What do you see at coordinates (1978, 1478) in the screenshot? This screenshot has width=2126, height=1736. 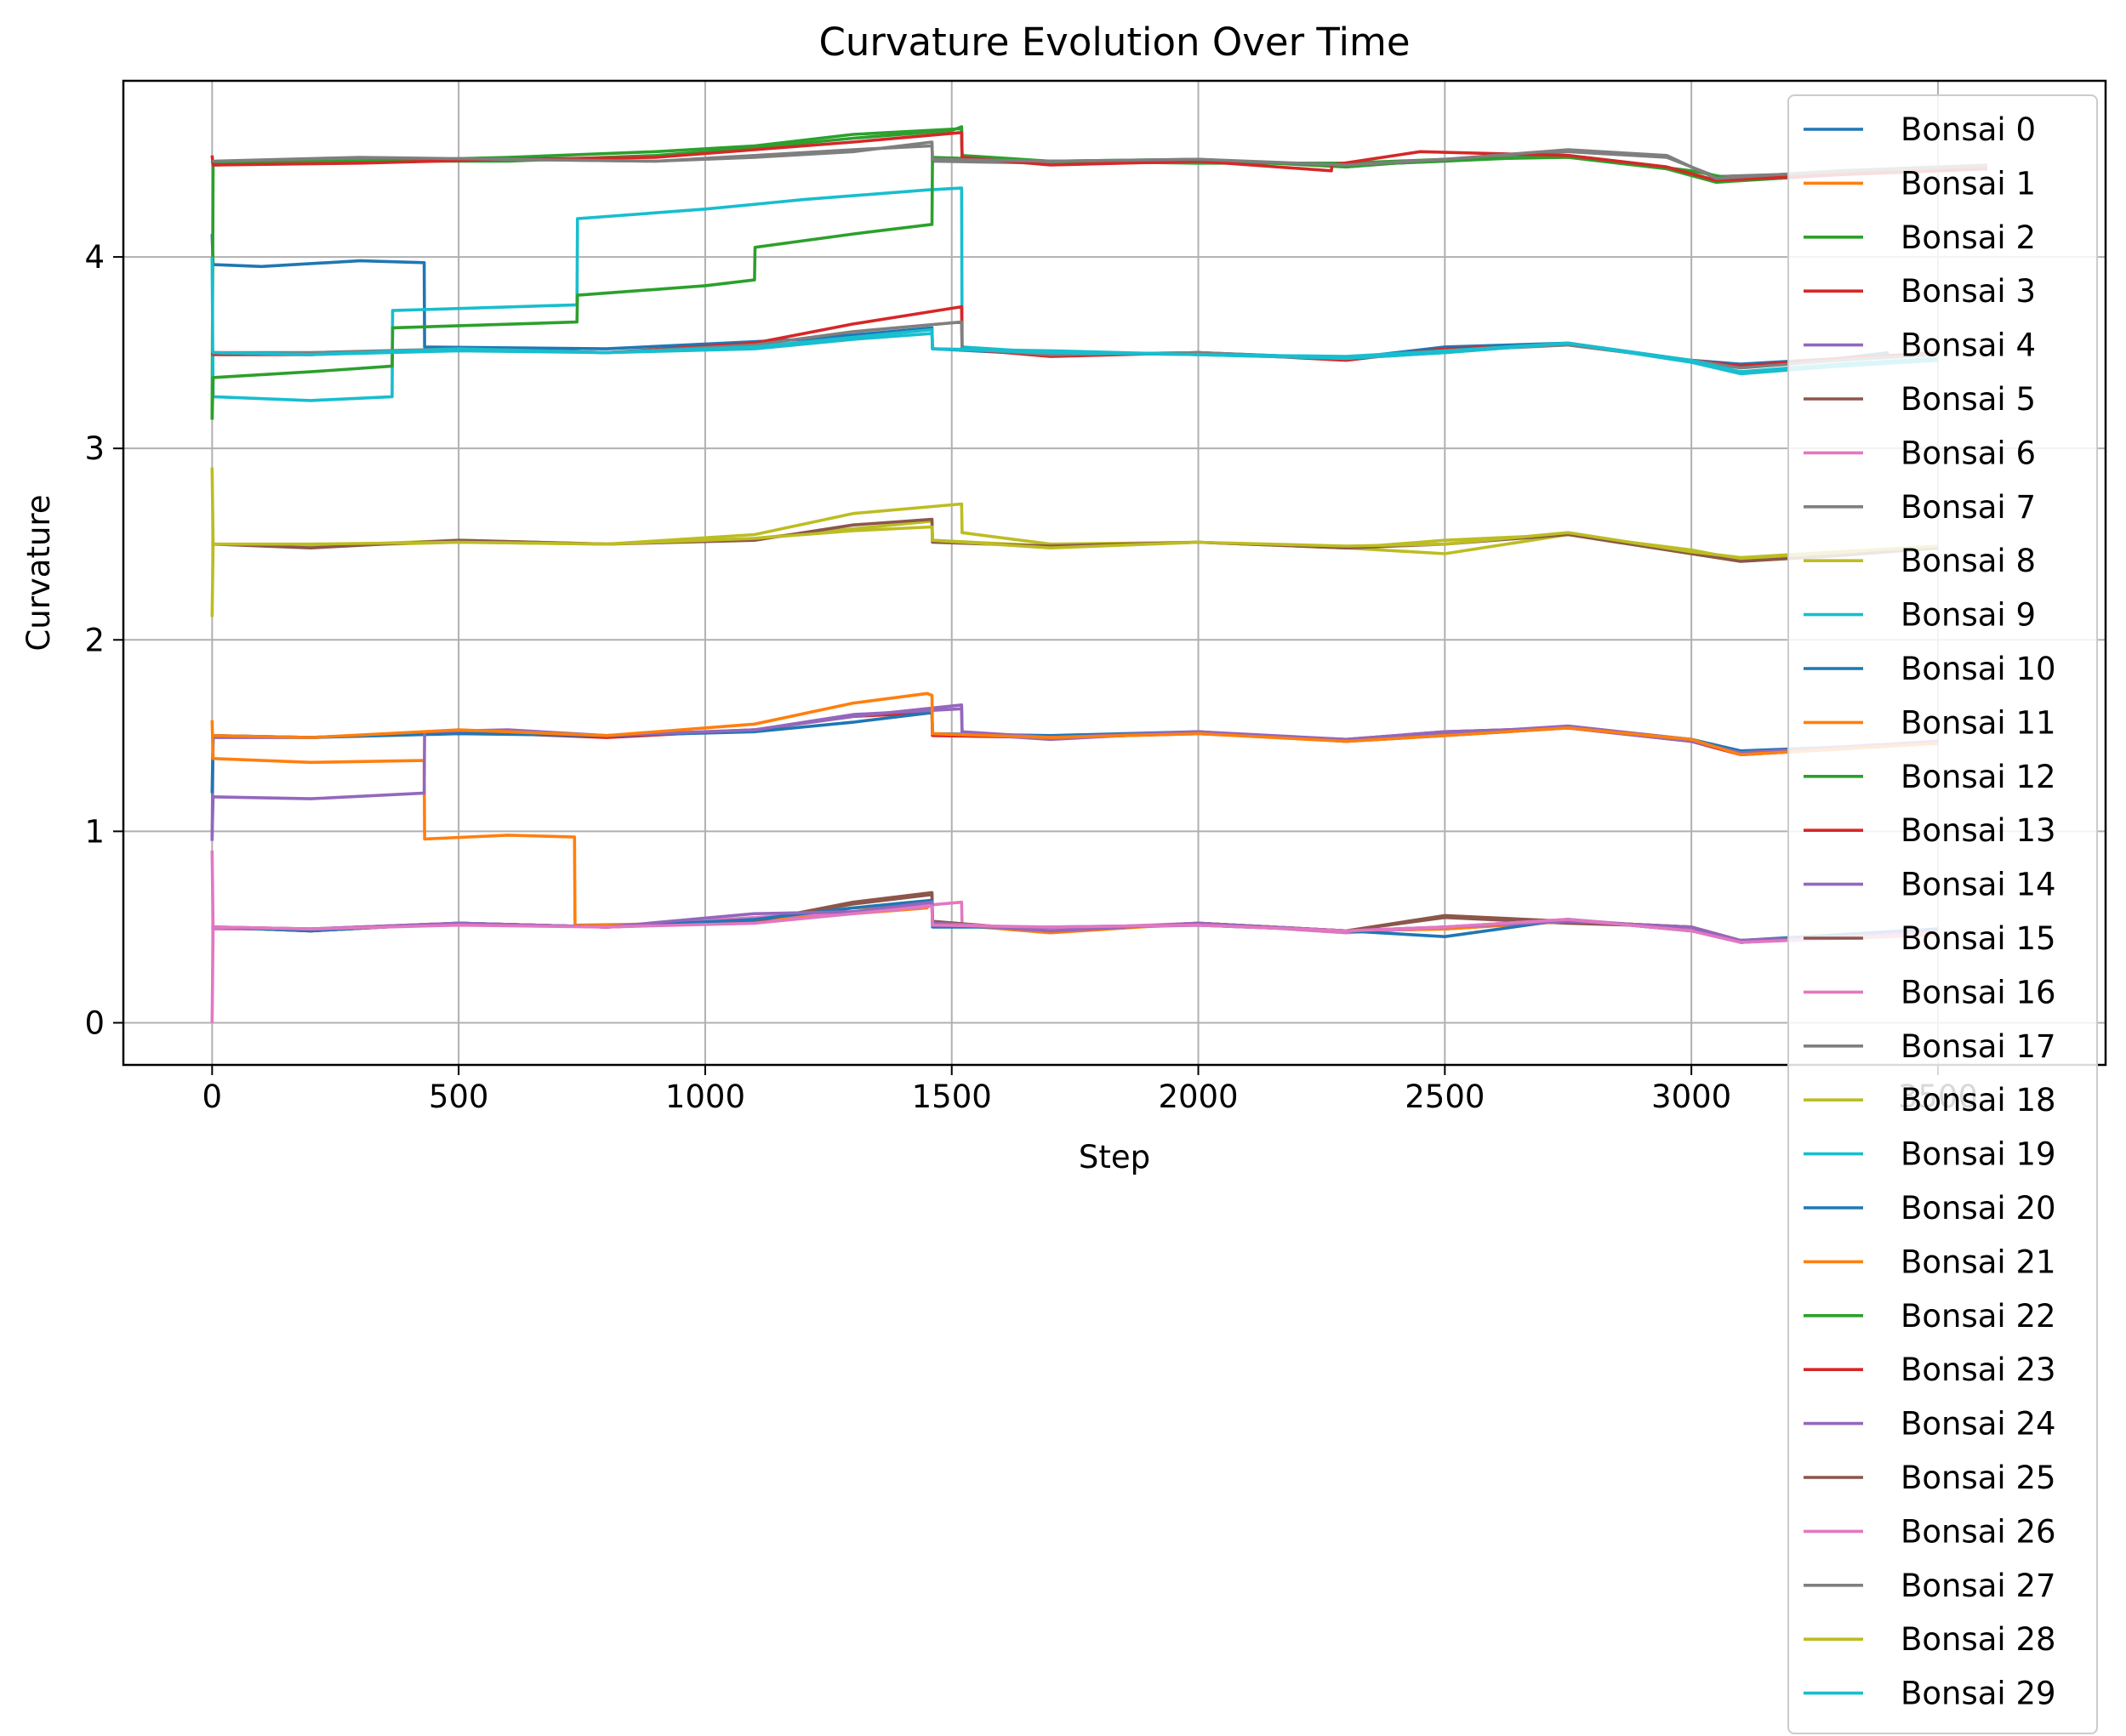 I see `legend-entry: Bonsai 25` at bounding box center [1978, 1478].